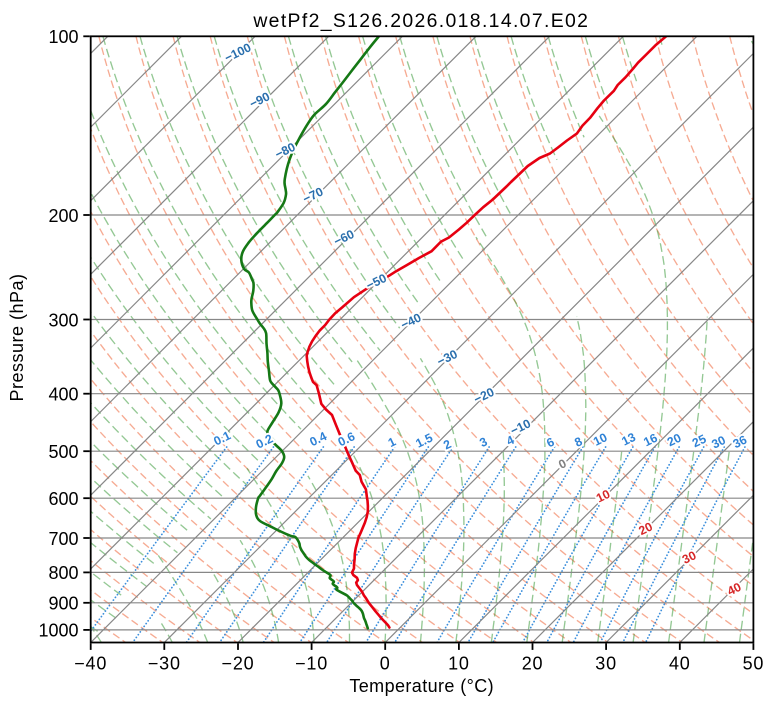 This screenshot has height=713, width=775. Describe the element at coordinates (58, 631) in the screenshot. I see `svg-text: 1000` at that location.